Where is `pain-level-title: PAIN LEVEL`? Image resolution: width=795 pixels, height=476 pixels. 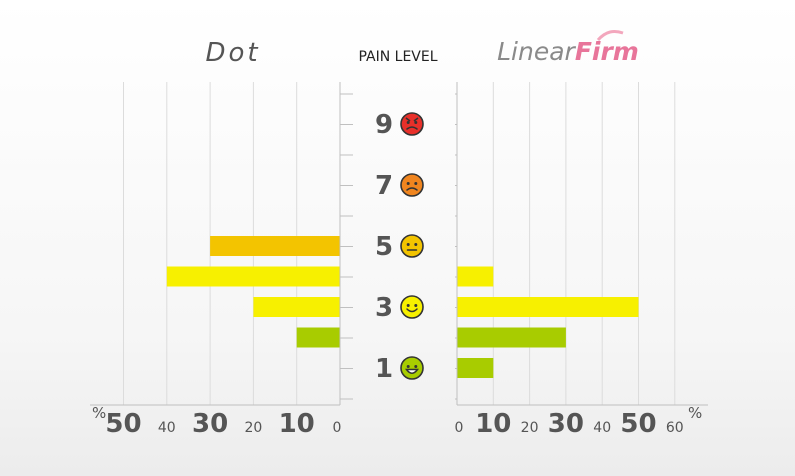 pain-level-title: PAIN LEVEL is located at coordinates (397, 57).